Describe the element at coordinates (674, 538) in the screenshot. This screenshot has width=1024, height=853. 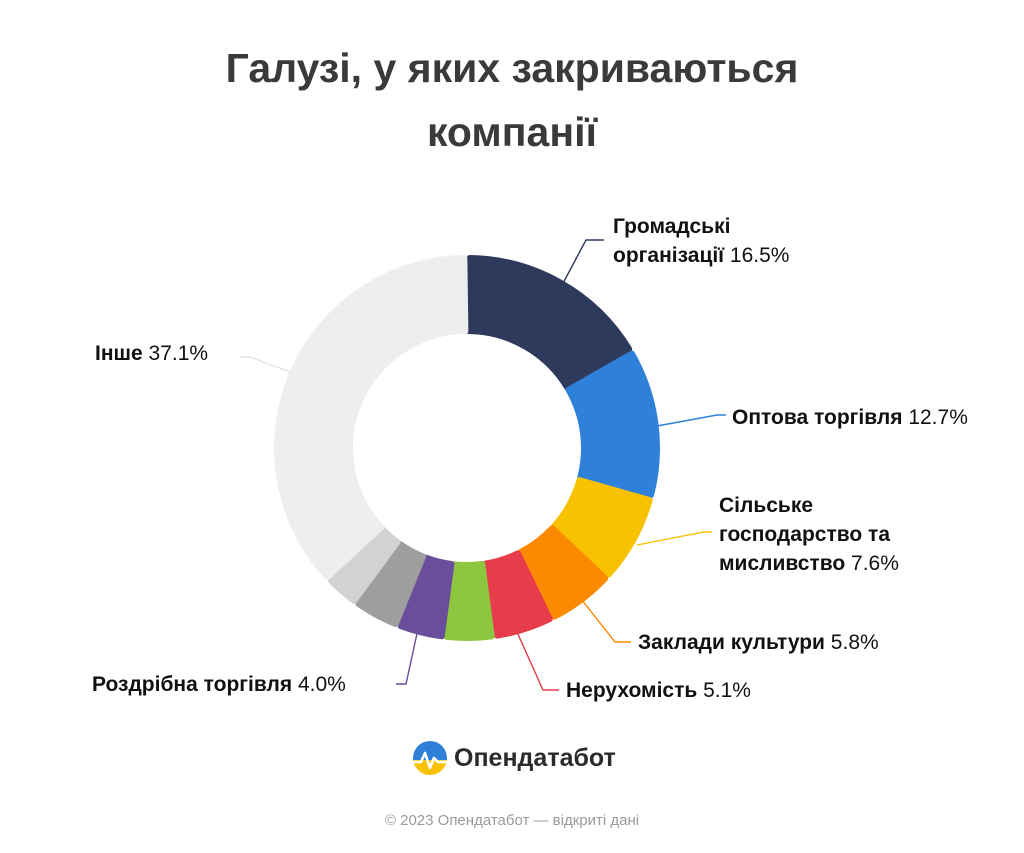
I see `leader-line-silske` at that location.